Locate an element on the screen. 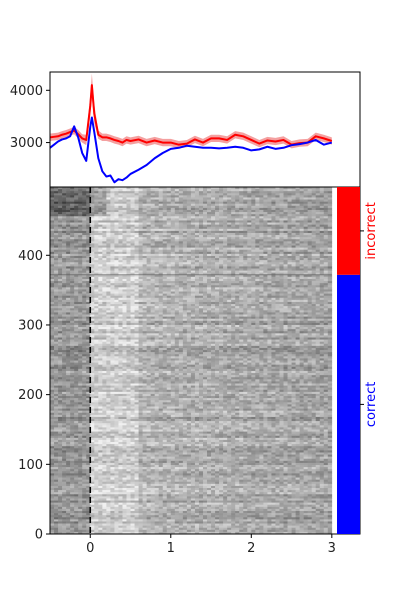 This screenshot has height=600, width=400. outcome-bar-incorrect is located at coordinates (348, 231).